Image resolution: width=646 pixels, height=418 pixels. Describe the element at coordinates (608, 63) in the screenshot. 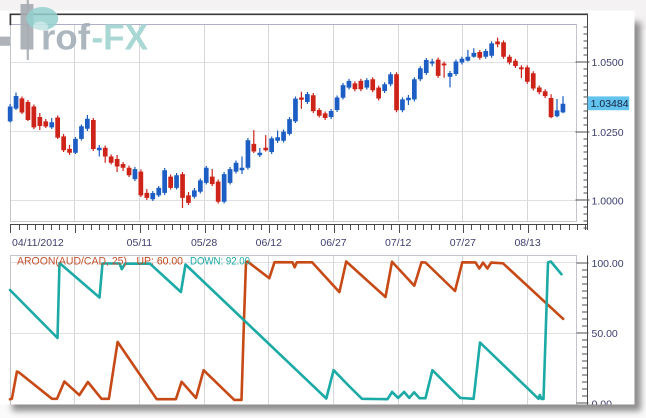

I see `svg-text: 1.0500` at that location.